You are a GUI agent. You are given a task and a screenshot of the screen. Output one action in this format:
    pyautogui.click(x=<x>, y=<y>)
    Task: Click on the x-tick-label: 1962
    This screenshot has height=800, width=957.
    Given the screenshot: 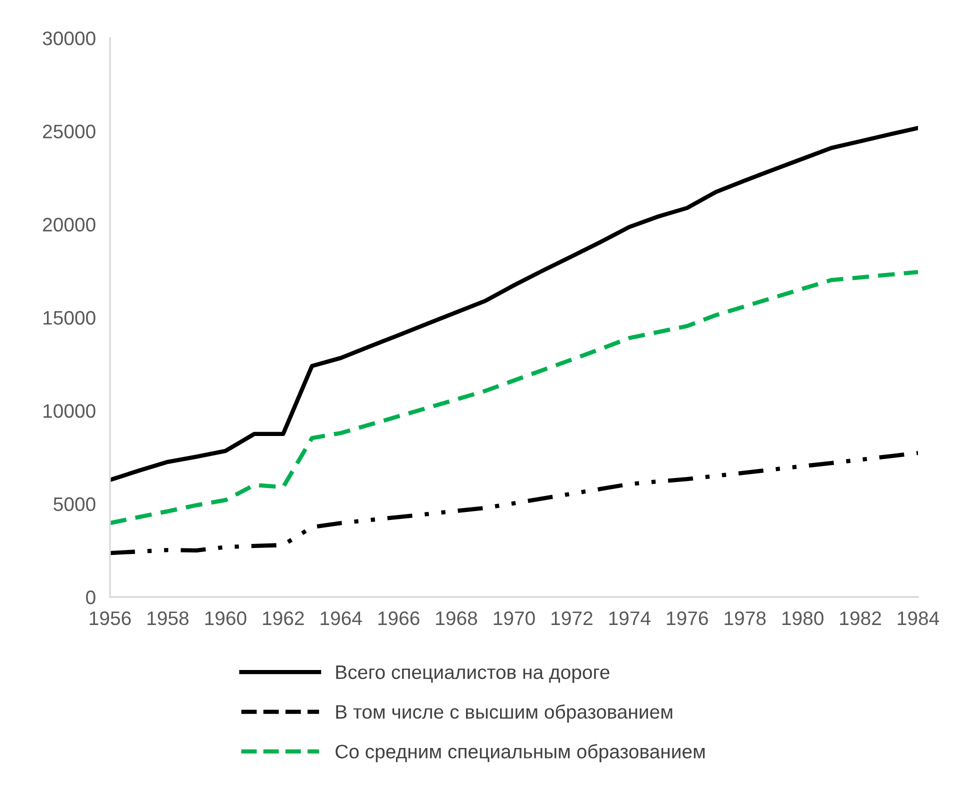 What is the action you would take?
    pyautogui.click(x=283, y=618)
    